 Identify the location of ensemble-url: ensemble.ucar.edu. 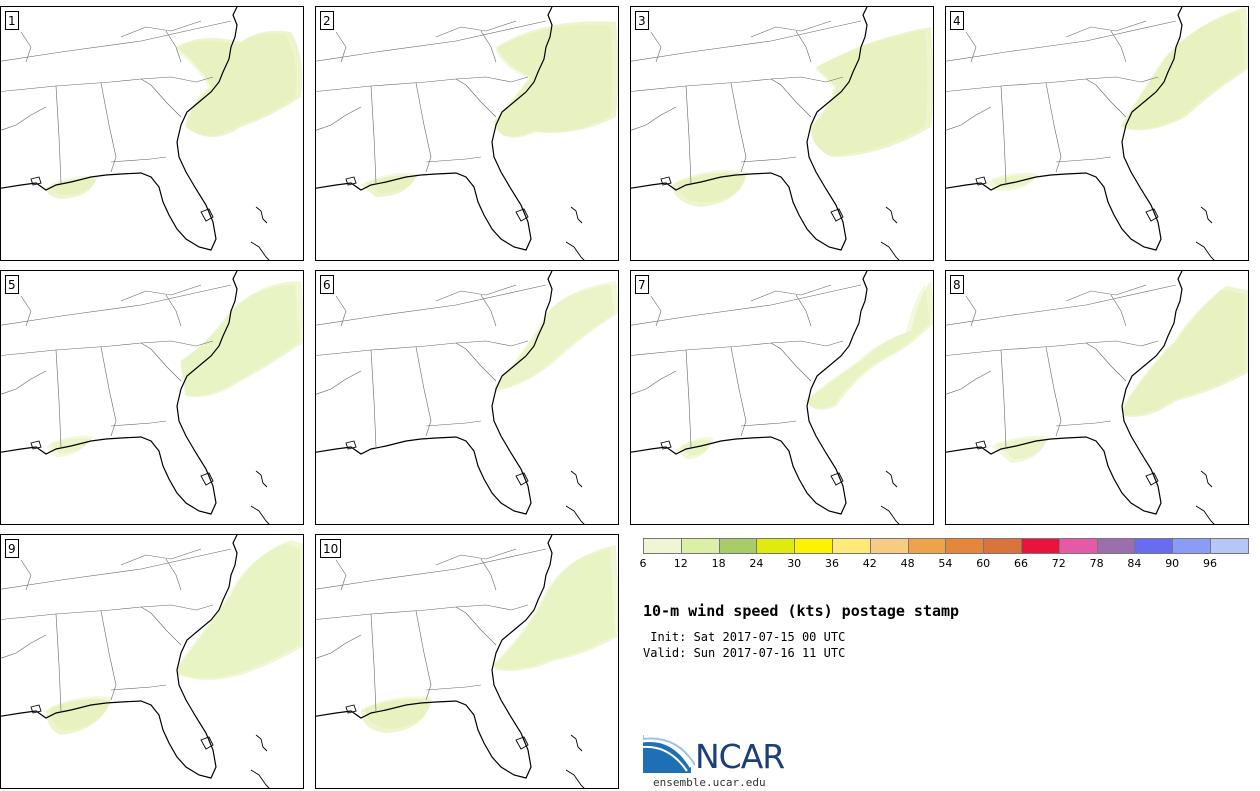
(709, 782).